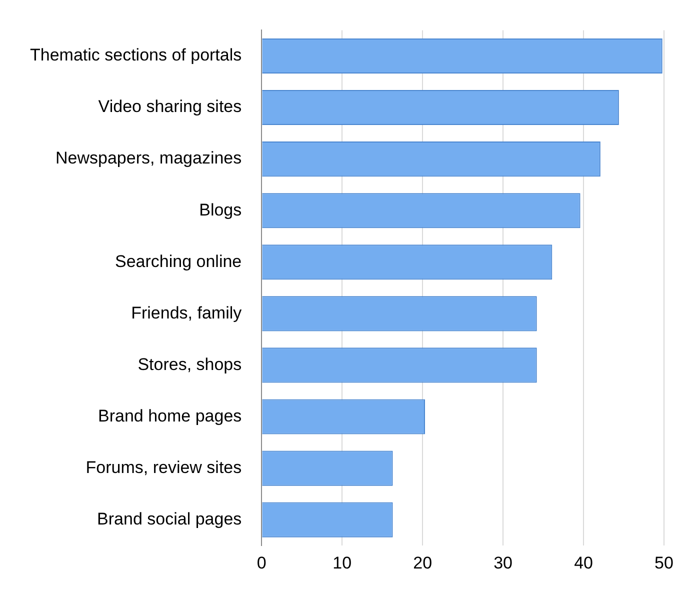 The width and height of the screenshot is (690, 592). What do you see at coordinates (503, 562) in the screenshot?
I see `x-tick-label: 30` at bounding box center [503, 562].